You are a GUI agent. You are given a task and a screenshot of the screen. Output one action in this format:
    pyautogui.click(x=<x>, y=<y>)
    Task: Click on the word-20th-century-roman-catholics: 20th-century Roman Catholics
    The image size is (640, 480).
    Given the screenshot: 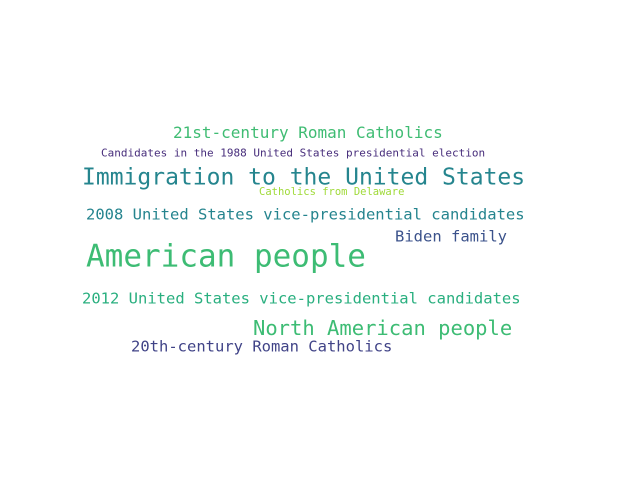 What is the action you would take?
    pyautogui.click(x=262, y=346)
    